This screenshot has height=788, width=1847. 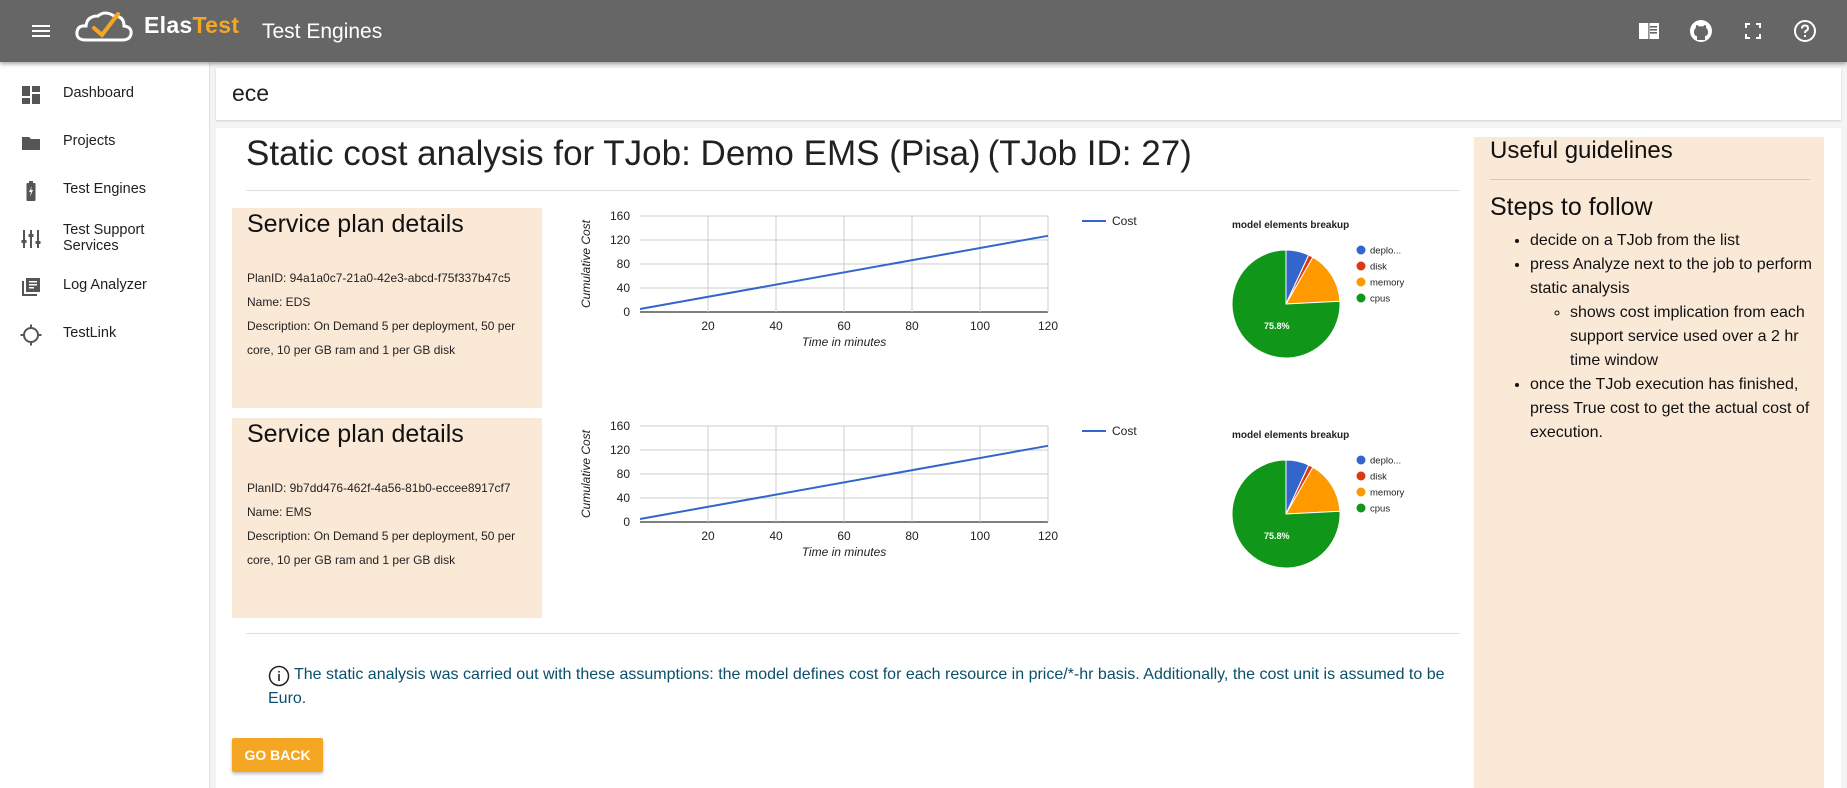 What do you see at coordinates (31, 191) in the screenshot?
I see `battery-charging-icon` at bounding box center [31, 191].